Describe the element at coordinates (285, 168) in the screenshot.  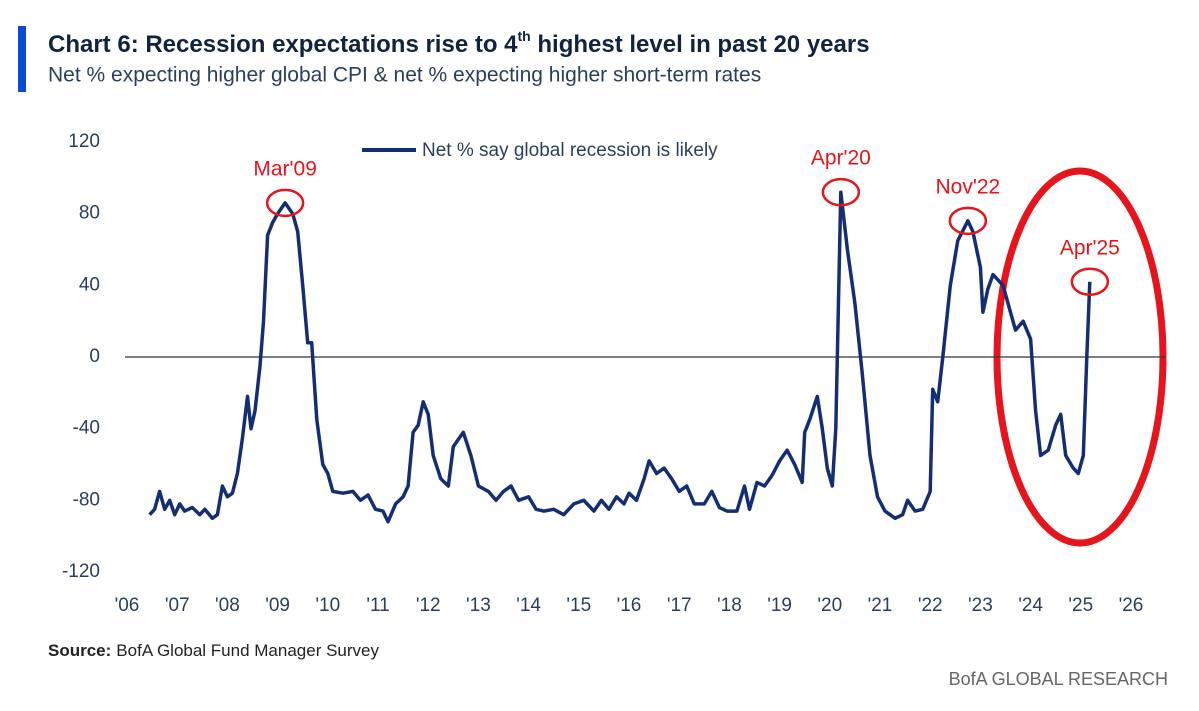
I see `annotation-label: Mar'09` at that location.